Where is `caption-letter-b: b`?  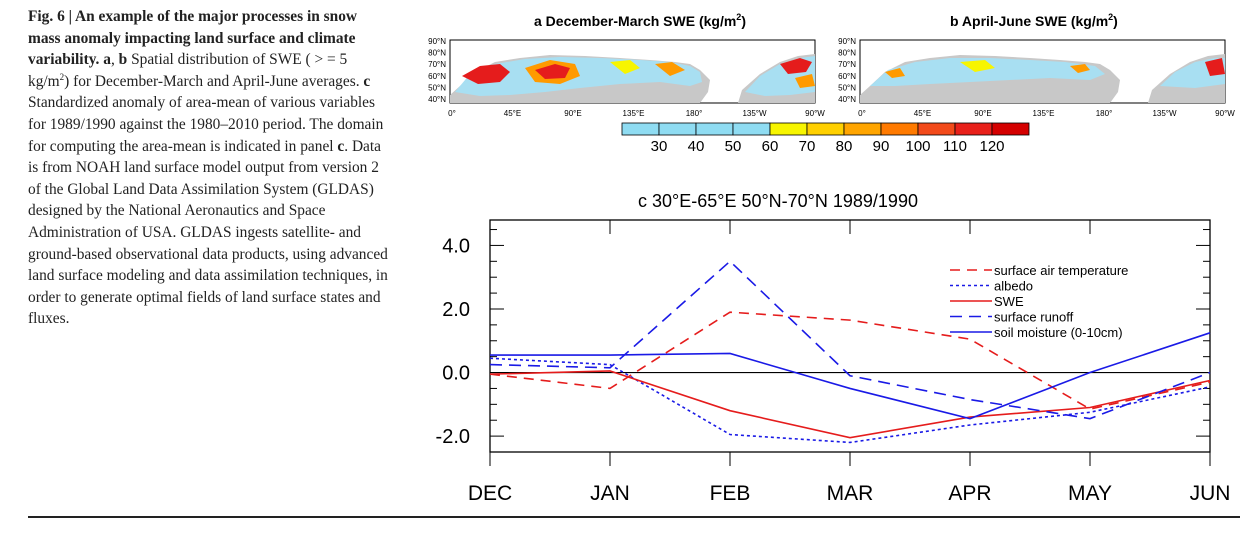
caption-letter-b: b is located at coordinates (123, 60).